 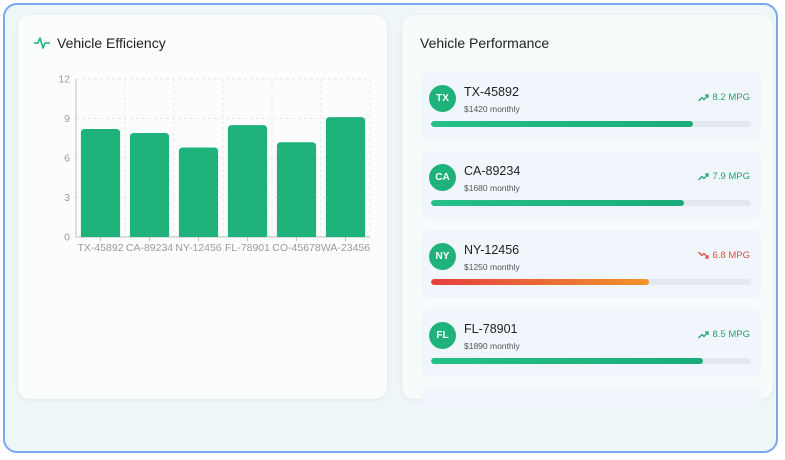 What do you see at coordinates (731, 176) in the screenshot?
I see `mpg-value: 7.9 MPG` at bounding box center [731, 176].